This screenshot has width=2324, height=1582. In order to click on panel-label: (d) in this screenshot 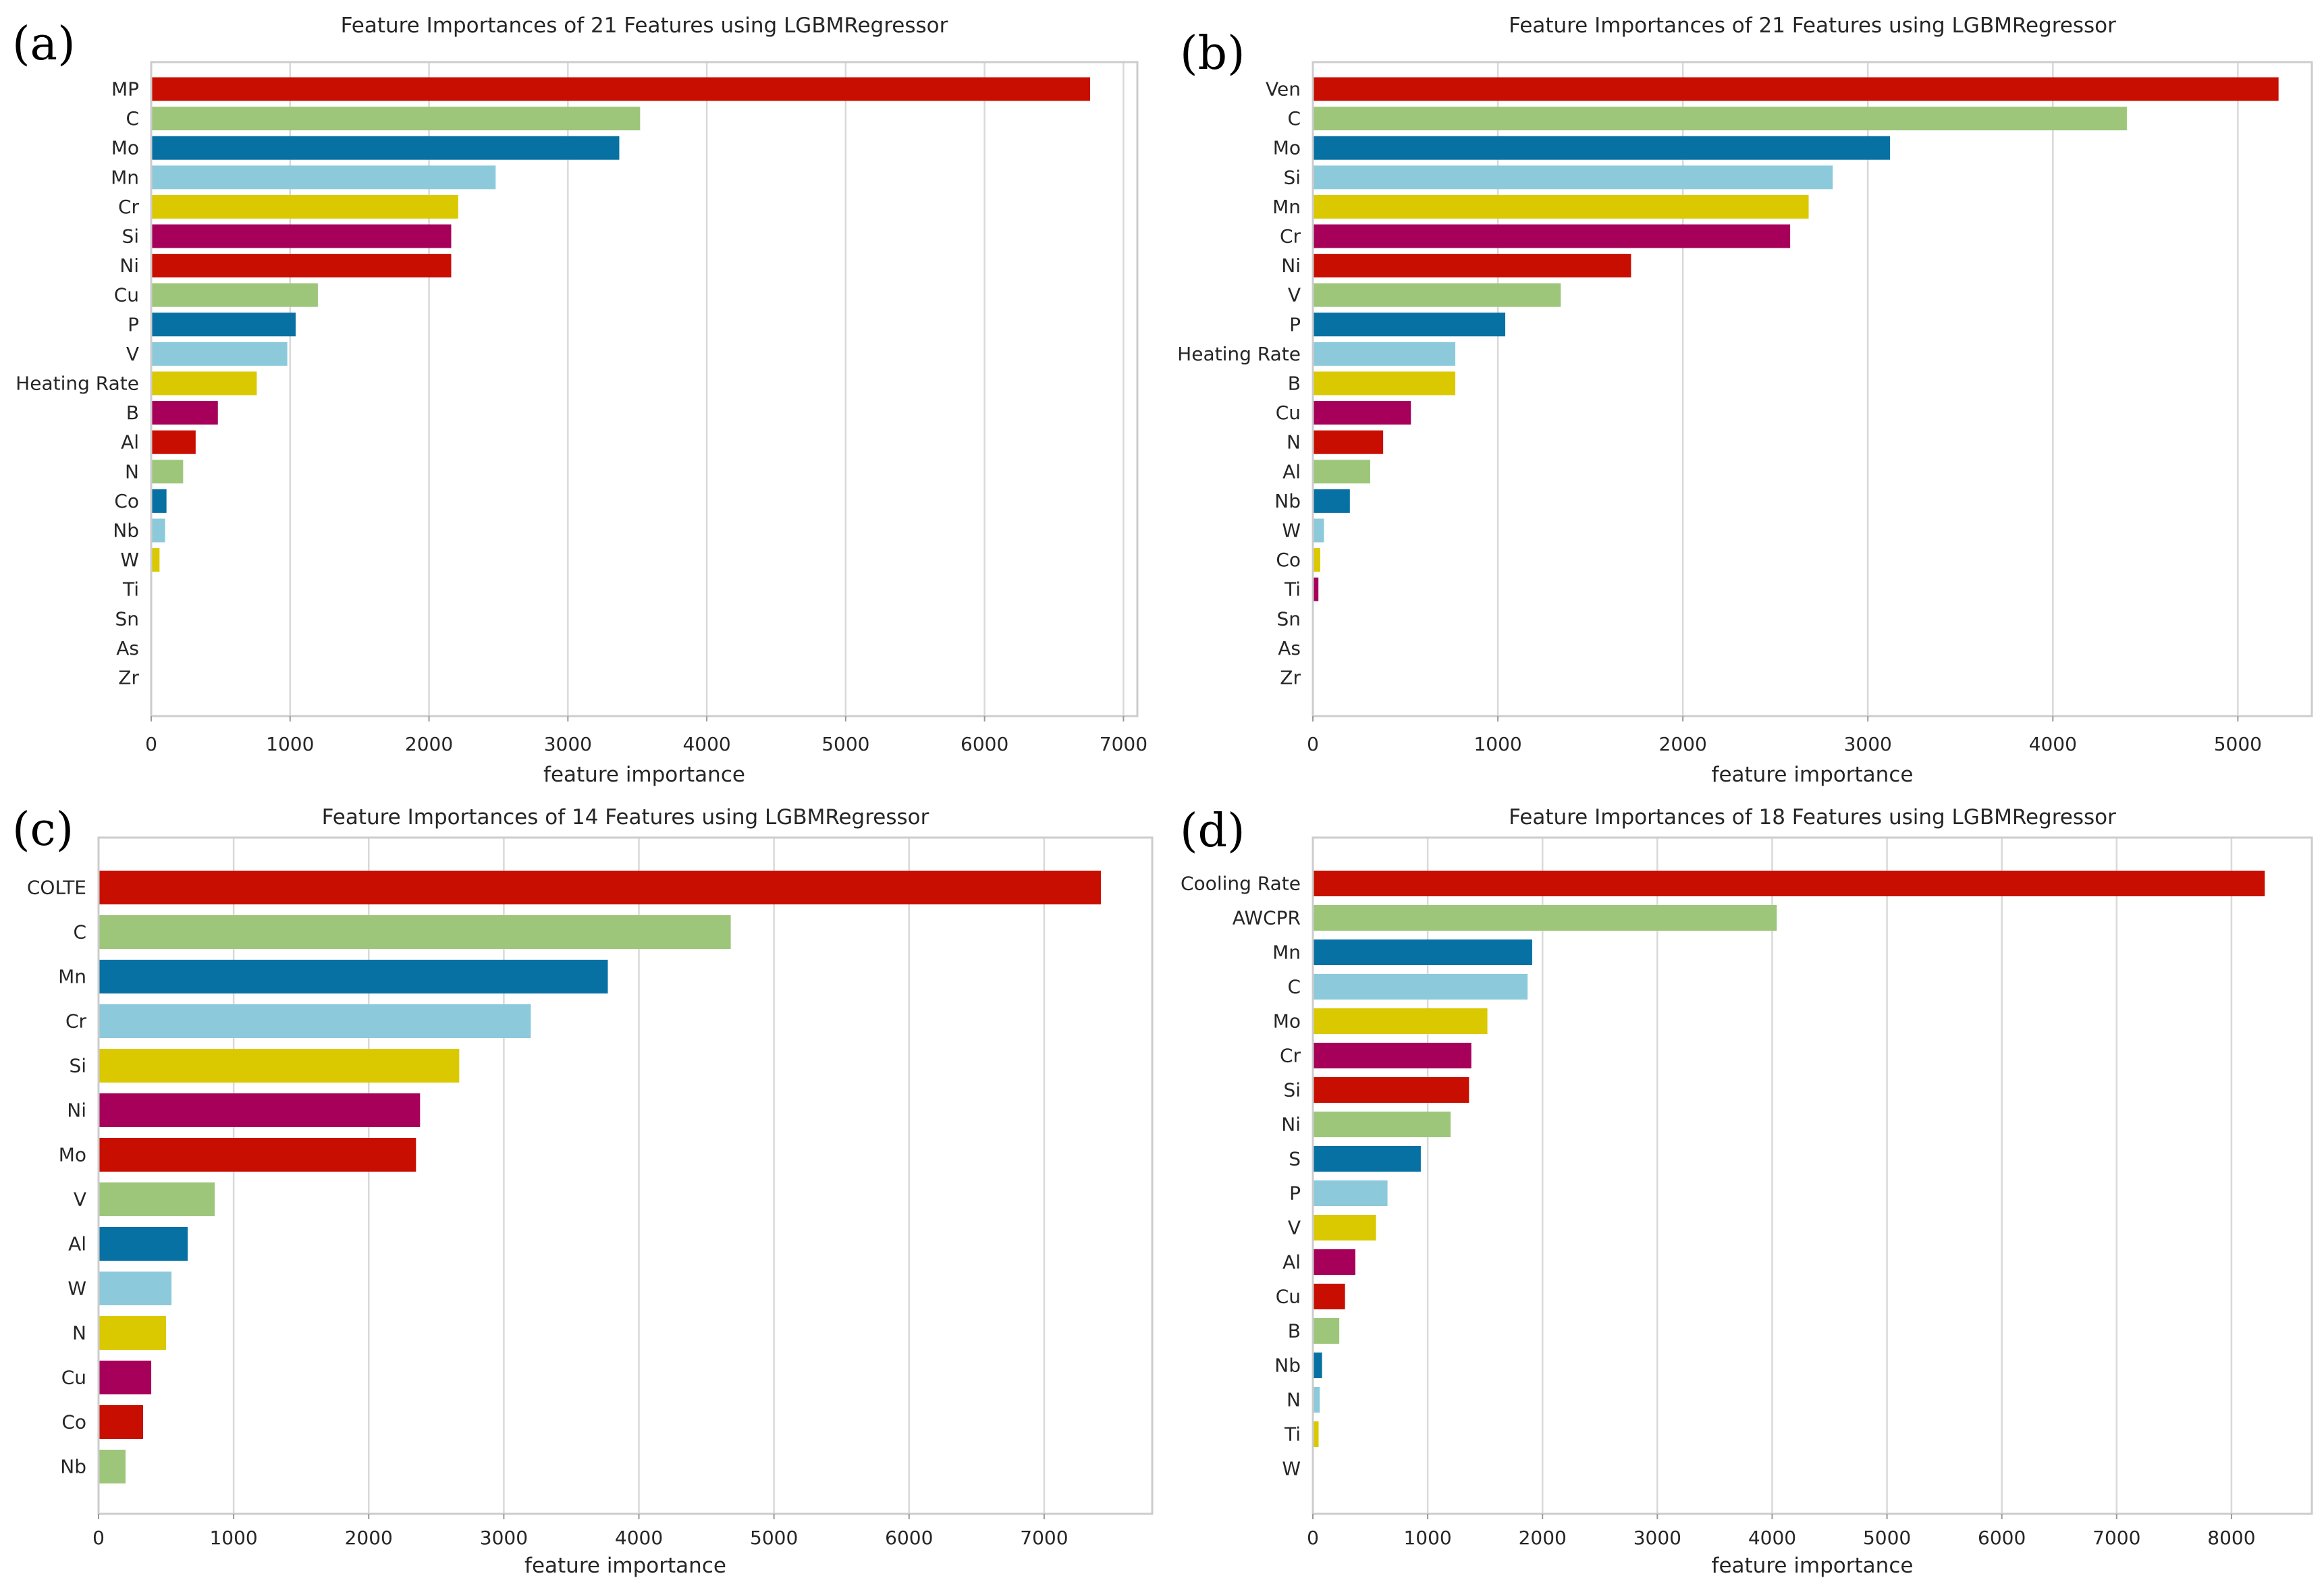, I will do `click(1213, 831)`.